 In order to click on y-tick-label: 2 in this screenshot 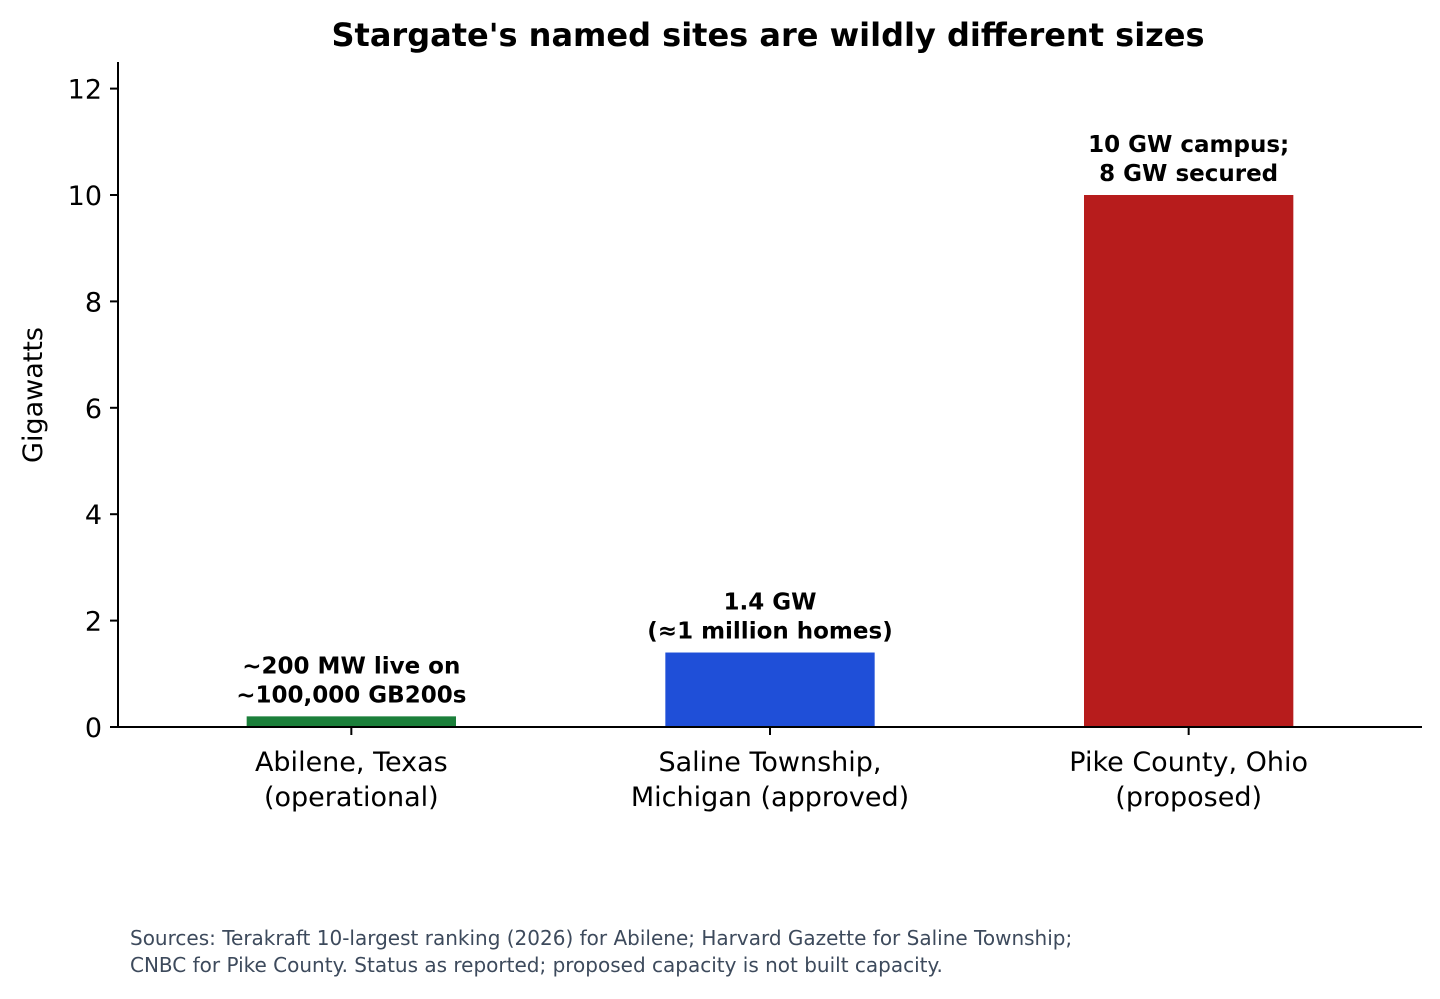, I will do `click(93, 622)`.